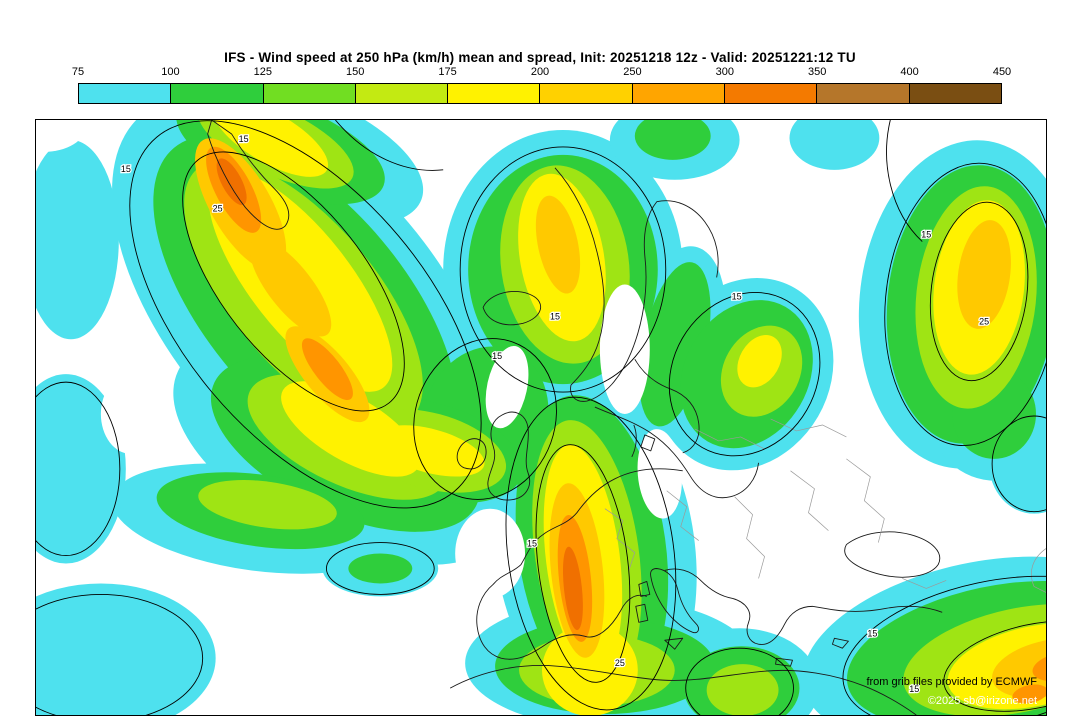  I want to click on colorbar-tick-label: 400, so click(909, 72).